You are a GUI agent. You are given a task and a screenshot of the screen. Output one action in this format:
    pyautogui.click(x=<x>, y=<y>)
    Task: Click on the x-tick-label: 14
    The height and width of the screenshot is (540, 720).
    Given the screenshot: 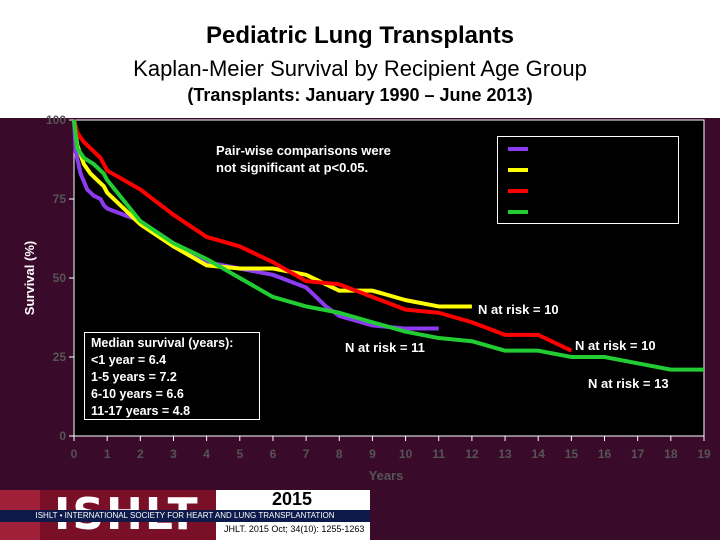 What is the action you would take?
    pyautogui.click(x=539, y=454)
    